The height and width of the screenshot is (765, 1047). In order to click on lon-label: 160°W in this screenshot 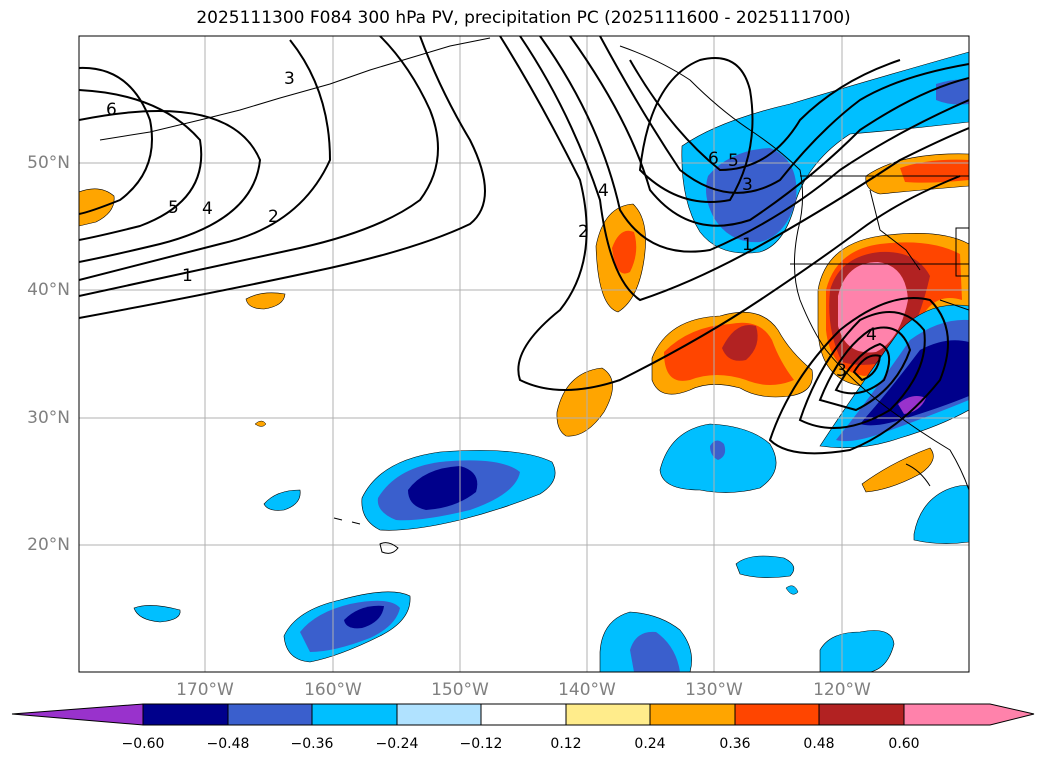, I will do `click(333, 690)`.